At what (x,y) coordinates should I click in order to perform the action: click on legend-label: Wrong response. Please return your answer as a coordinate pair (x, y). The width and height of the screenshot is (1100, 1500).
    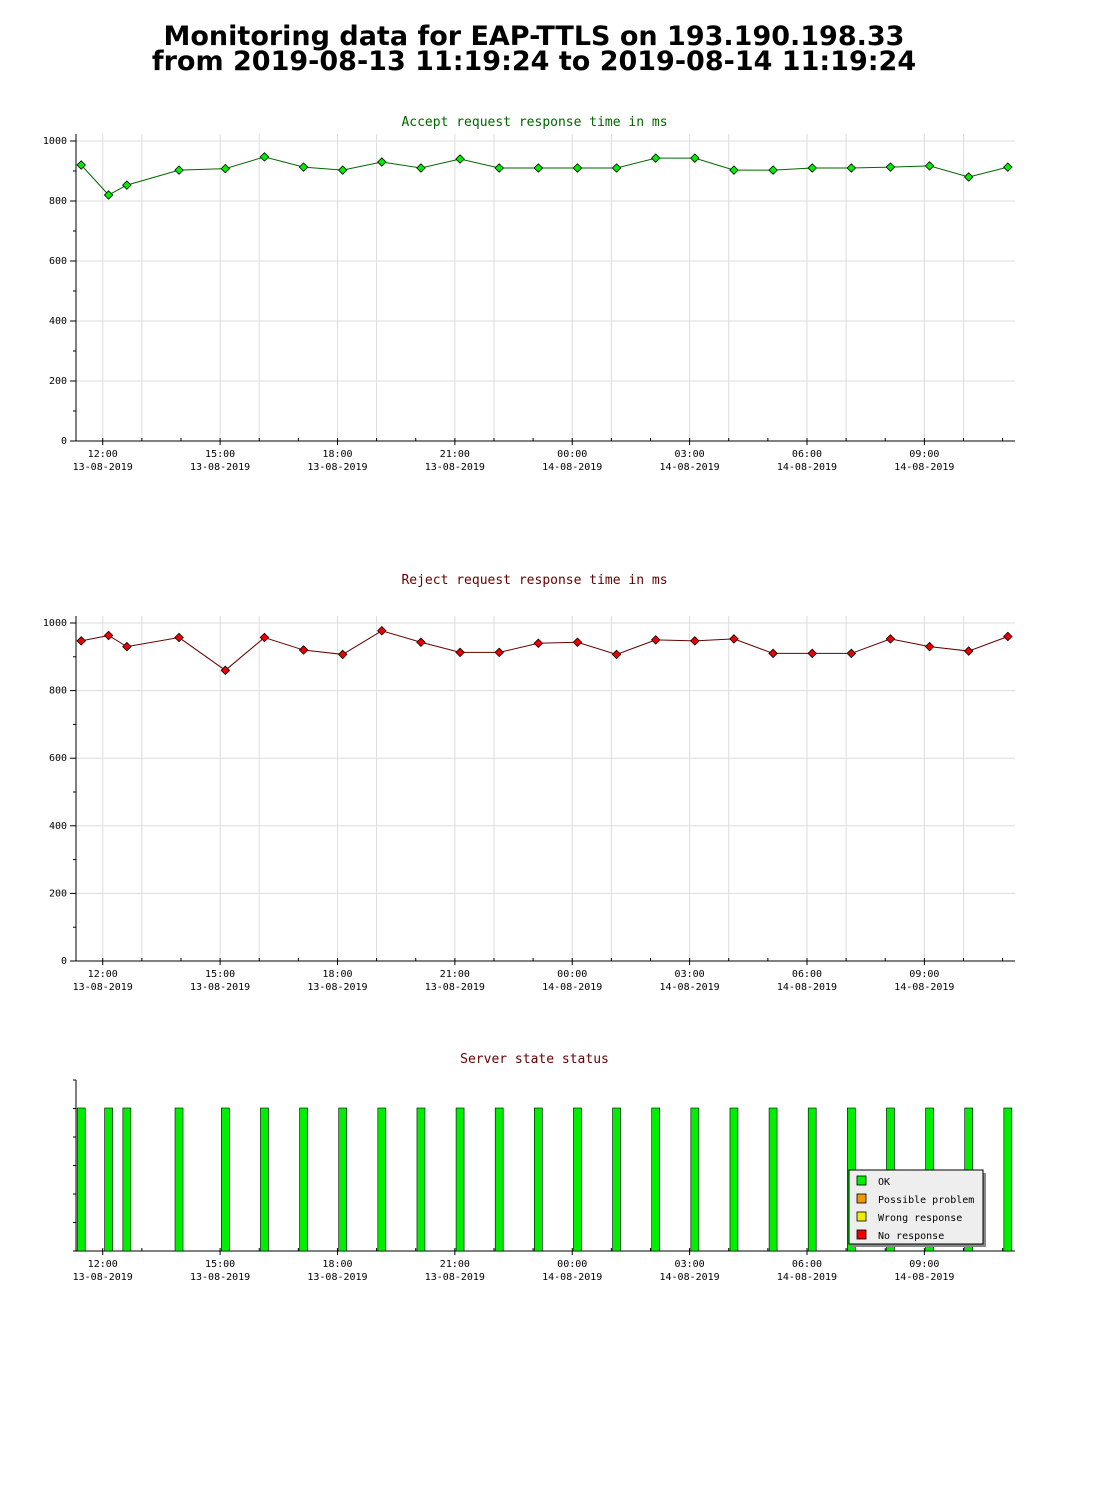
    Looking at the image, I should click on (920, 1218).